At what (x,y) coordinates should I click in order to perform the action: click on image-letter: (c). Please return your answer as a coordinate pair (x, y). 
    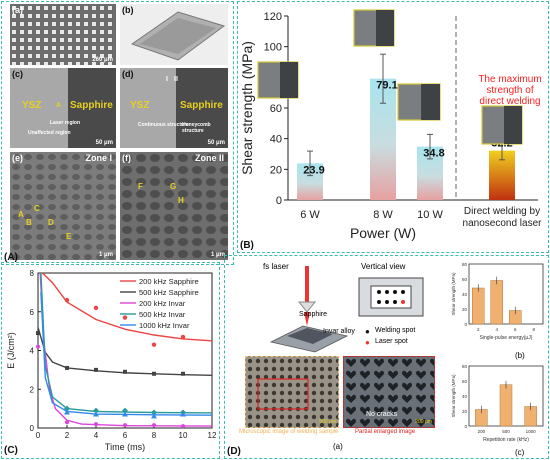
    Looking at the image, I should click on (17, 74).